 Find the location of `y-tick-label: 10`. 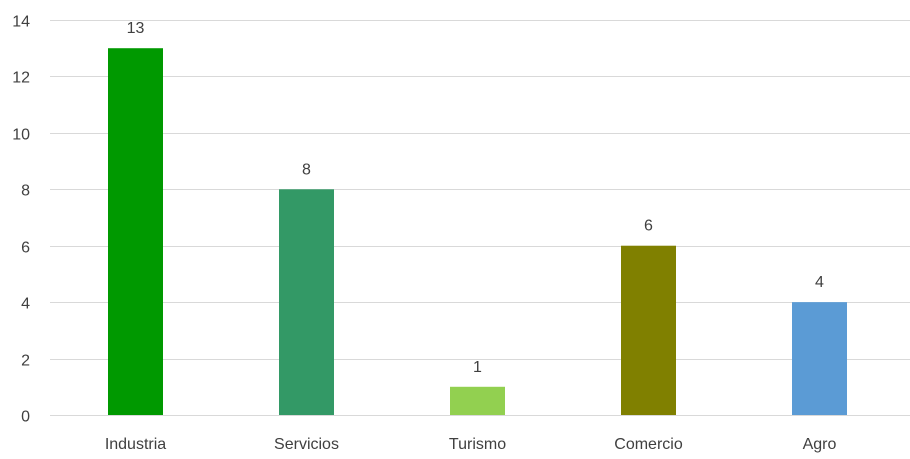

y-tick-label: 10 is located at coordinates (21, 135).